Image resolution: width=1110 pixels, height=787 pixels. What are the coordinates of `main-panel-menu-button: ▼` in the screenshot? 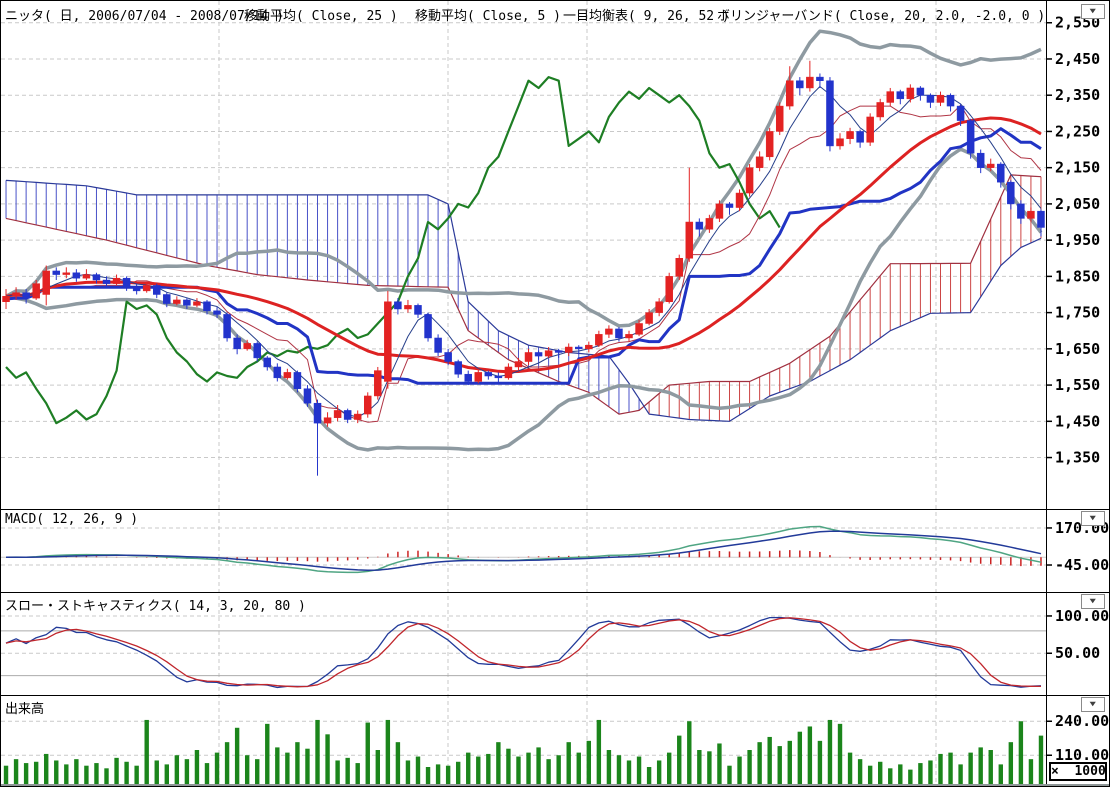 It's located at (1093, 11).